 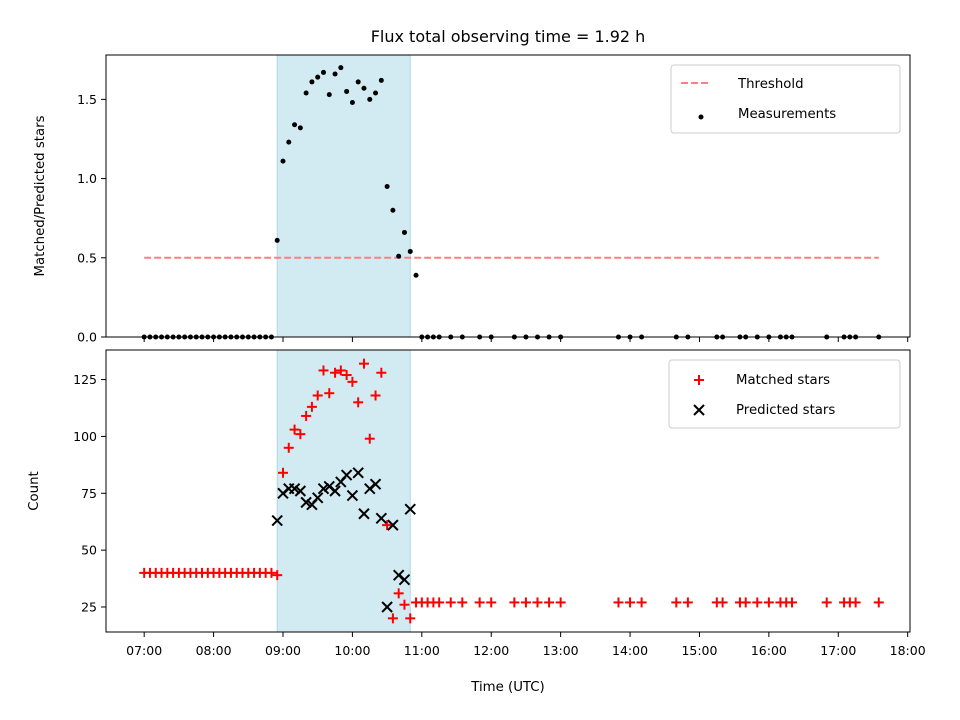 What do you see at coordinates (87, 99) in the screenshot?
I see `y-tick-label: 1.5` at bounding box center [87, 99].